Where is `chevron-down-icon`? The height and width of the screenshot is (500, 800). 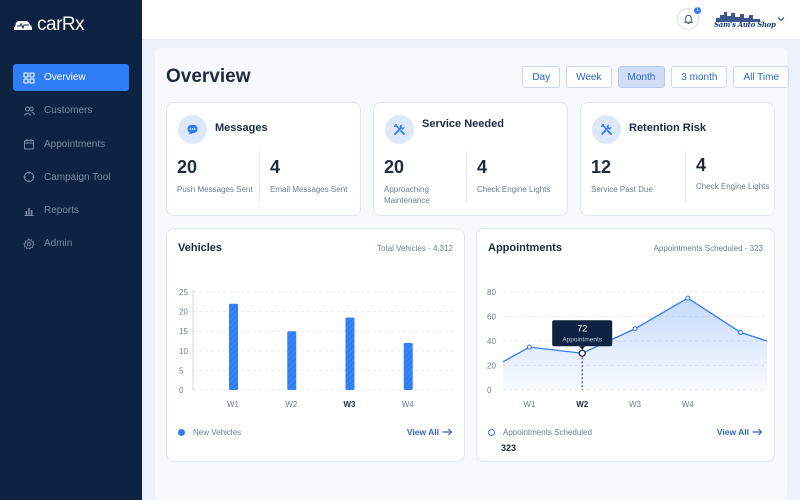
chevron-down-icon is located at coordinates (781, 19).